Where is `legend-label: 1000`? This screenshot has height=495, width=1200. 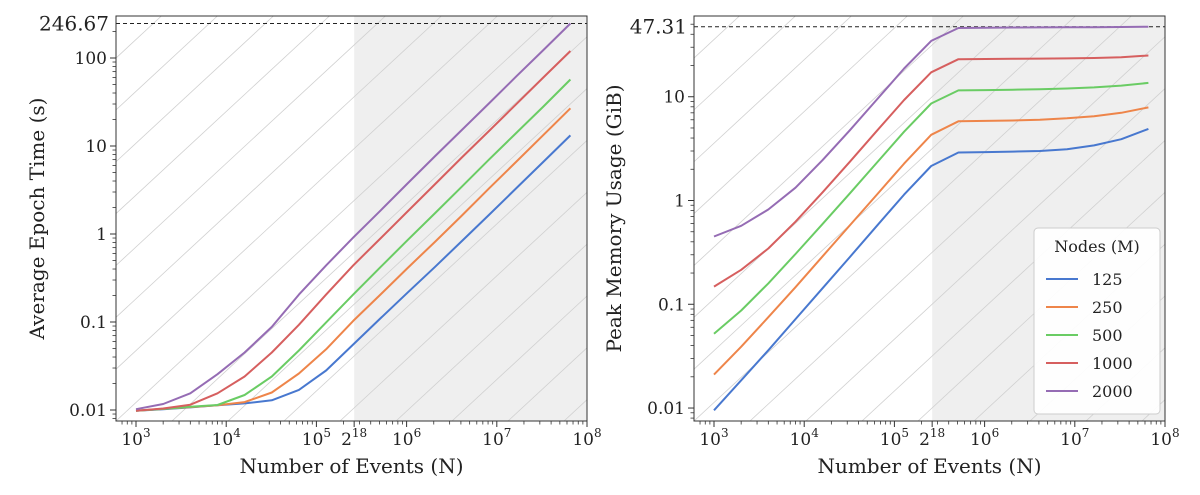 legend-label: 1000 is located at coordinates (1112, 363).